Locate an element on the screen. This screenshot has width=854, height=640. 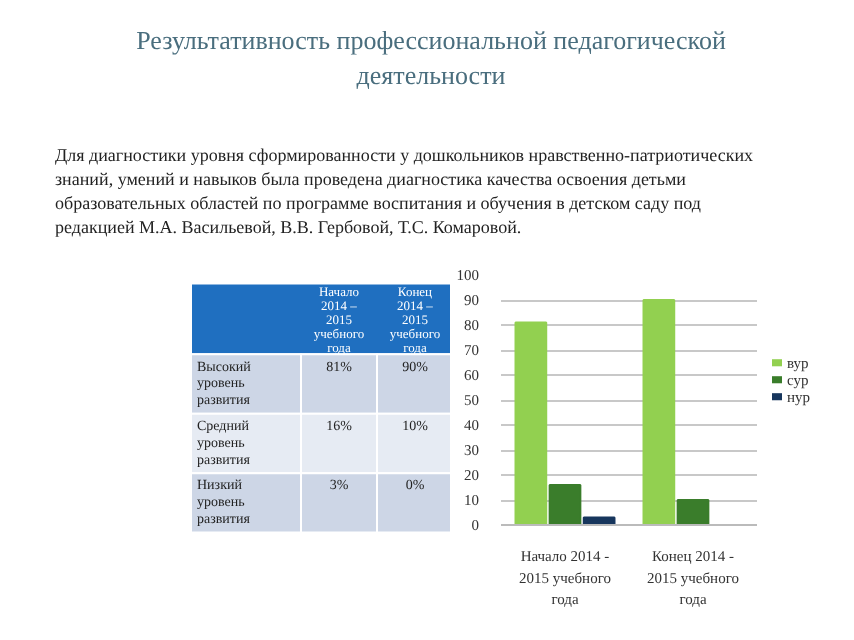
chart-title: Результативность профессиональной педагогической деятельности is located at coordinates (431, 57).